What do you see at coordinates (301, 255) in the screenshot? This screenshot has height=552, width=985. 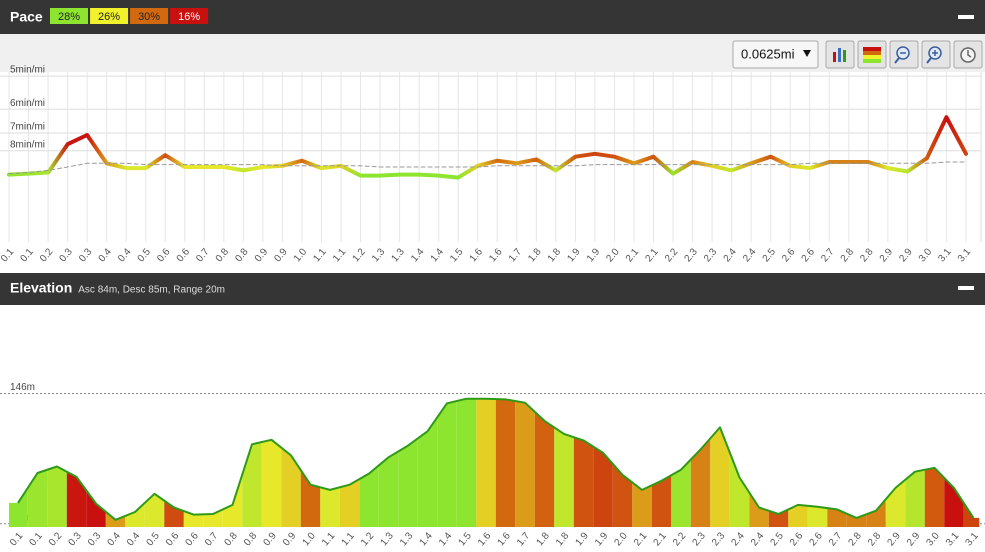 I see `x-tick-label: 1.0` at bounding box center [301, 255].